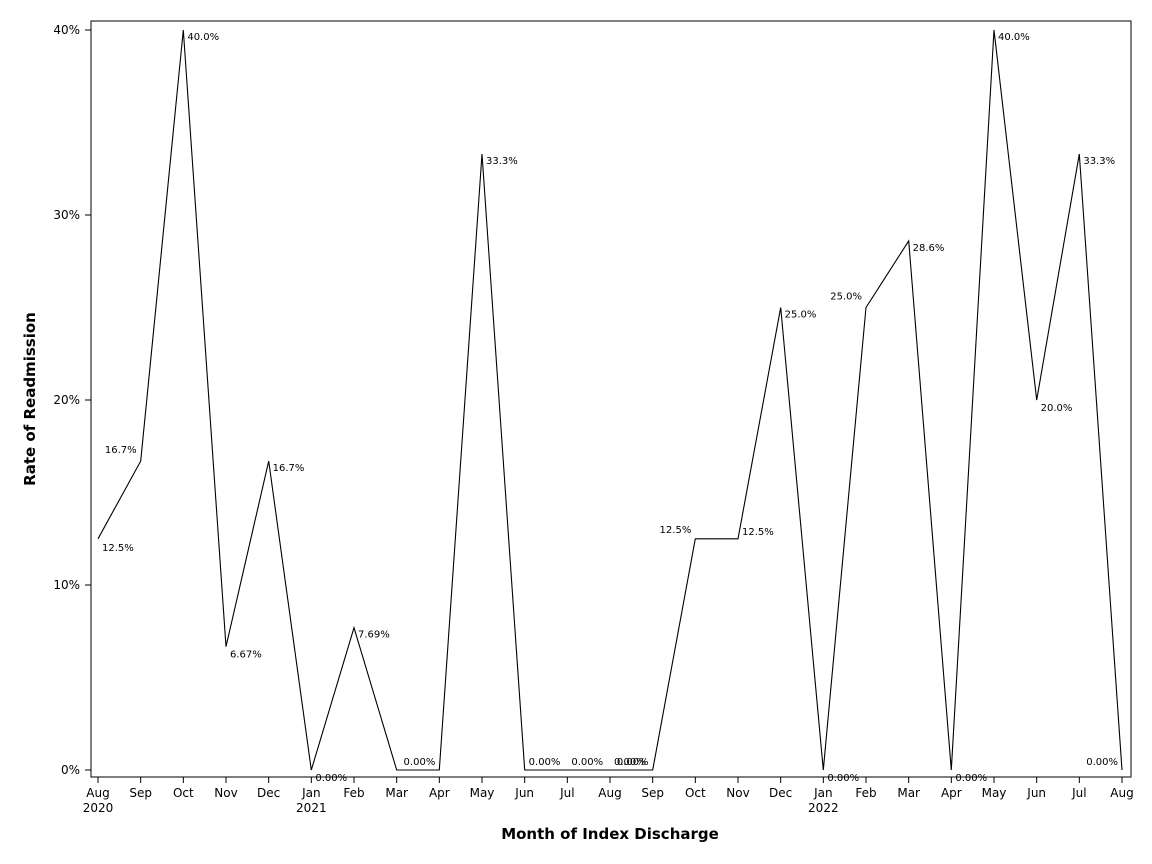 This screenshot has width=1152, height=864. What do you see at coordinates (98, 808) in the screenshot?
I see `x-year-label: 2020` at bounding box center [98, 808].